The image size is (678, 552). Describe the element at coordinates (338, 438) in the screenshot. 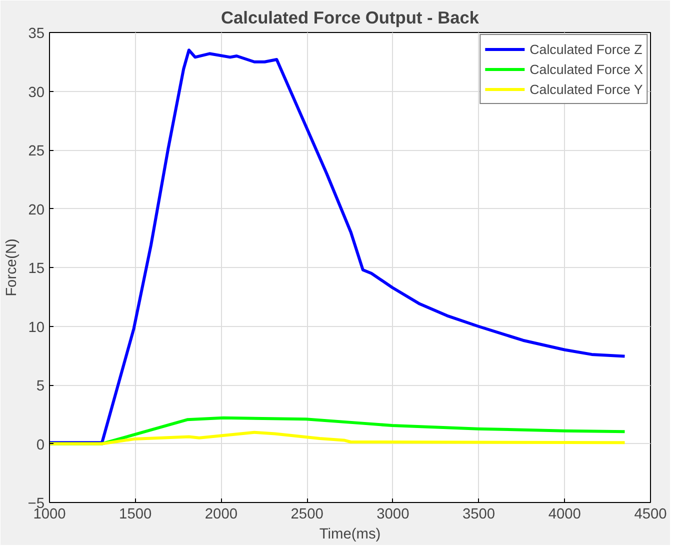

I see `line-series` at that location.